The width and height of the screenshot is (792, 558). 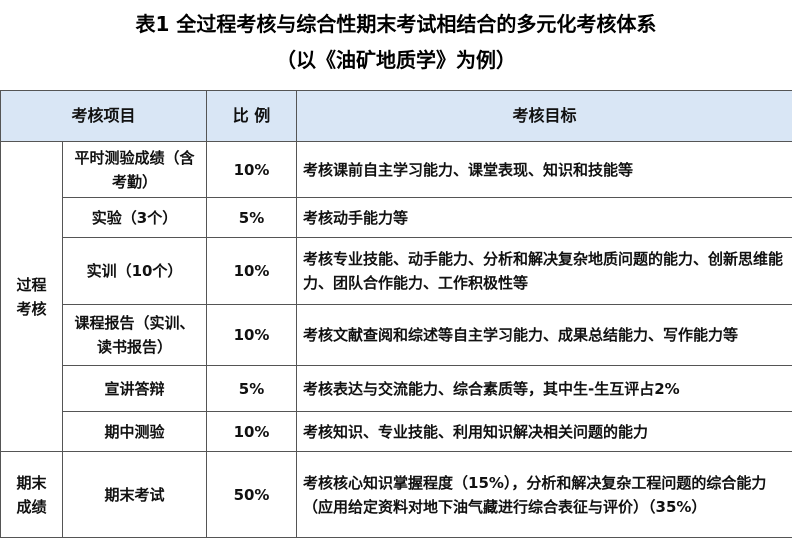 I want to click on header-goal: 考核目标, so click(x=544, y=116).